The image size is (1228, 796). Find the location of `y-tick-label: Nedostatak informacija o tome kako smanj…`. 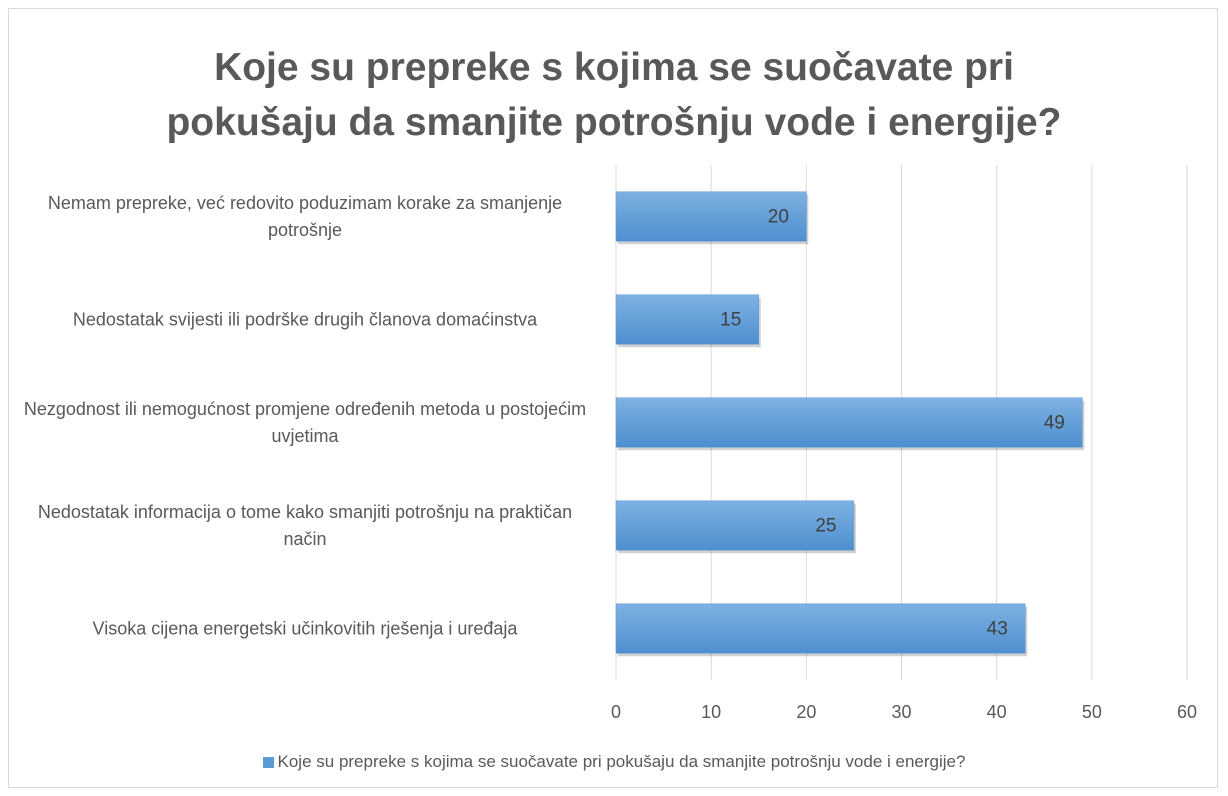

y-tick-label: Nedostatak informacija o tome kako smanj… is located at coordinates (305, 525).